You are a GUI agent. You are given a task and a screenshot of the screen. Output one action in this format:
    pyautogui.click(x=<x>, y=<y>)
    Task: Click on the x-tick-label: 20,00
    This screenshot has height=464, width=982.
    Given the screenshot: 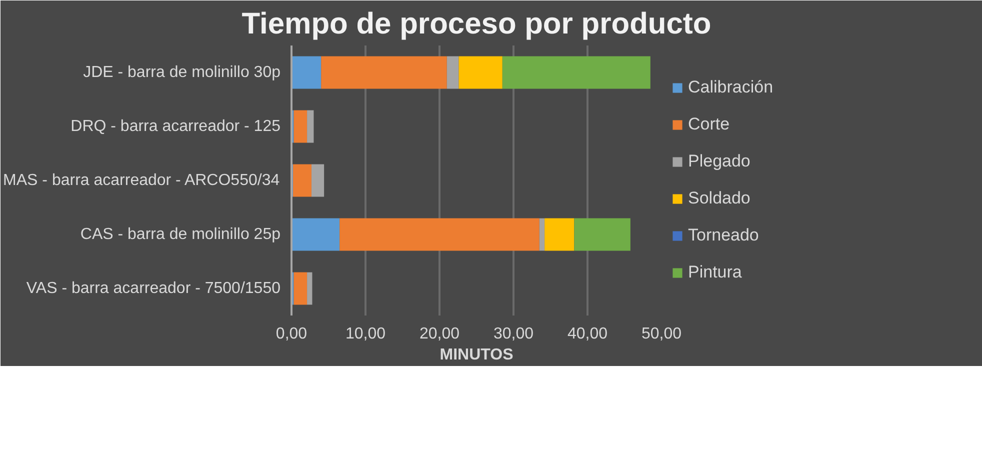 What is the action you would take?
    pyautogui.click(x=439, y=334)
    